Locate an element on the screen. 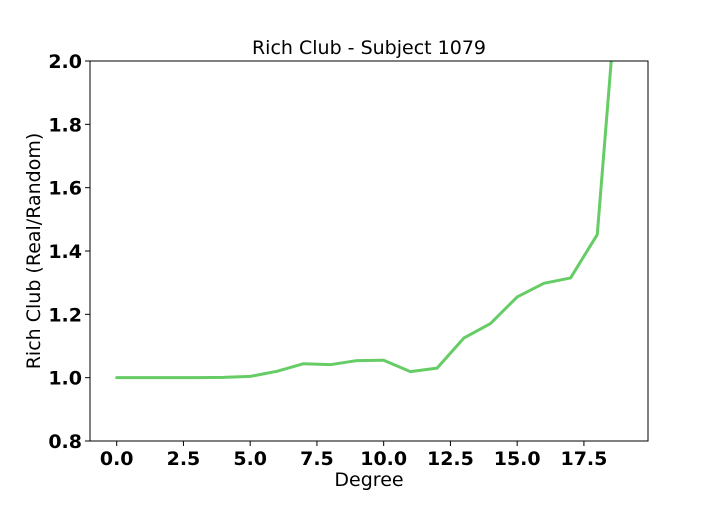 The height and width of the screenshot is (509, 720). y-tick-label: 1.6 is located at coordinates (65, 189).